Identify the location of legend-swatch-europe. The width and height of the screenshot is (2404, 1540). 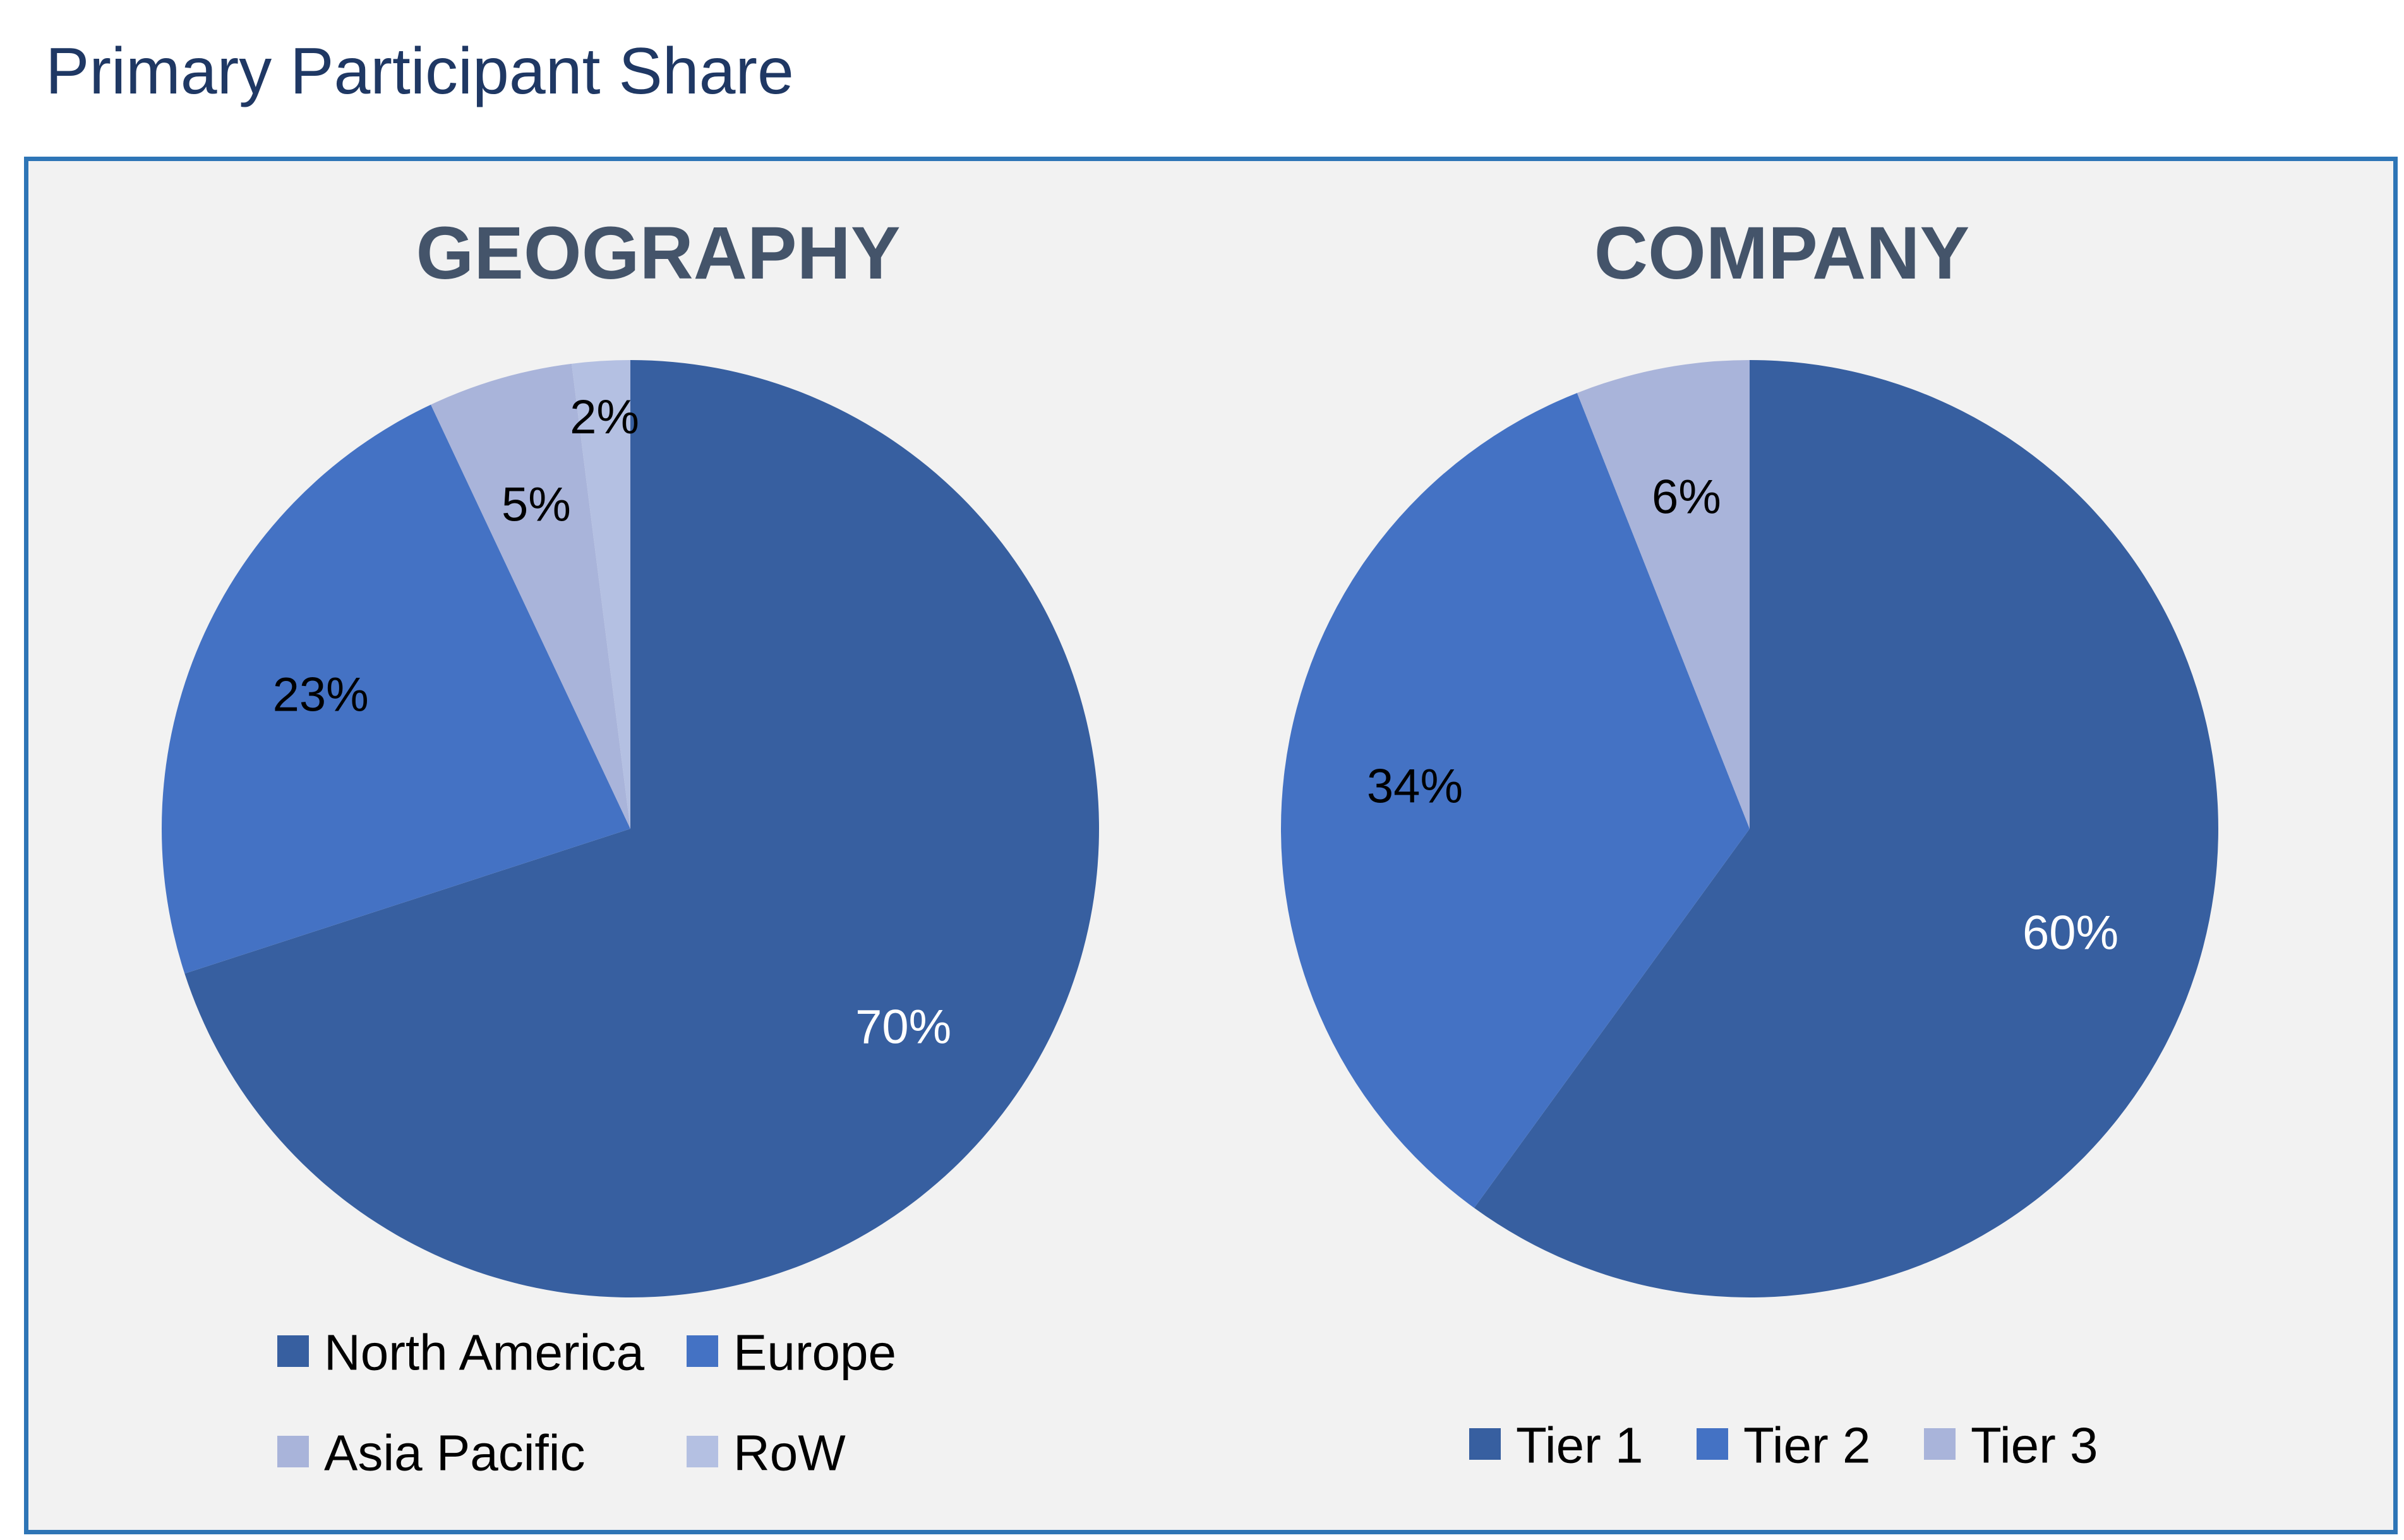
(702, 1351).